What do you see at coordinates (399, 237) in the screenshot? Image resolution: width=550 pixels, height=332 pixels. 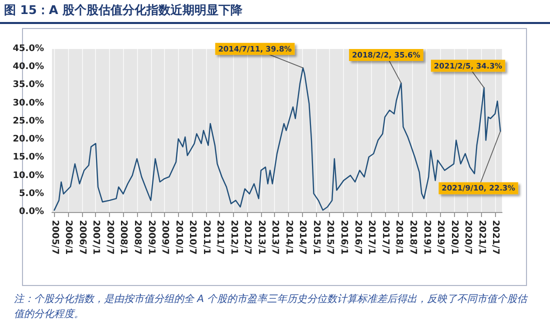 I see `x-tick-label: 2018/1` at bounding box center [399, 237].